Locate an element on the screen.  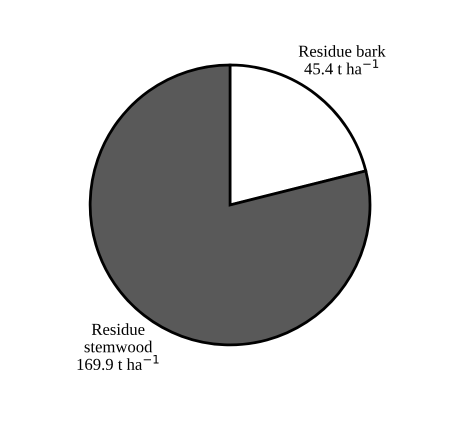
slice-label: Residue stemwood is located at coordinates (118, 337).